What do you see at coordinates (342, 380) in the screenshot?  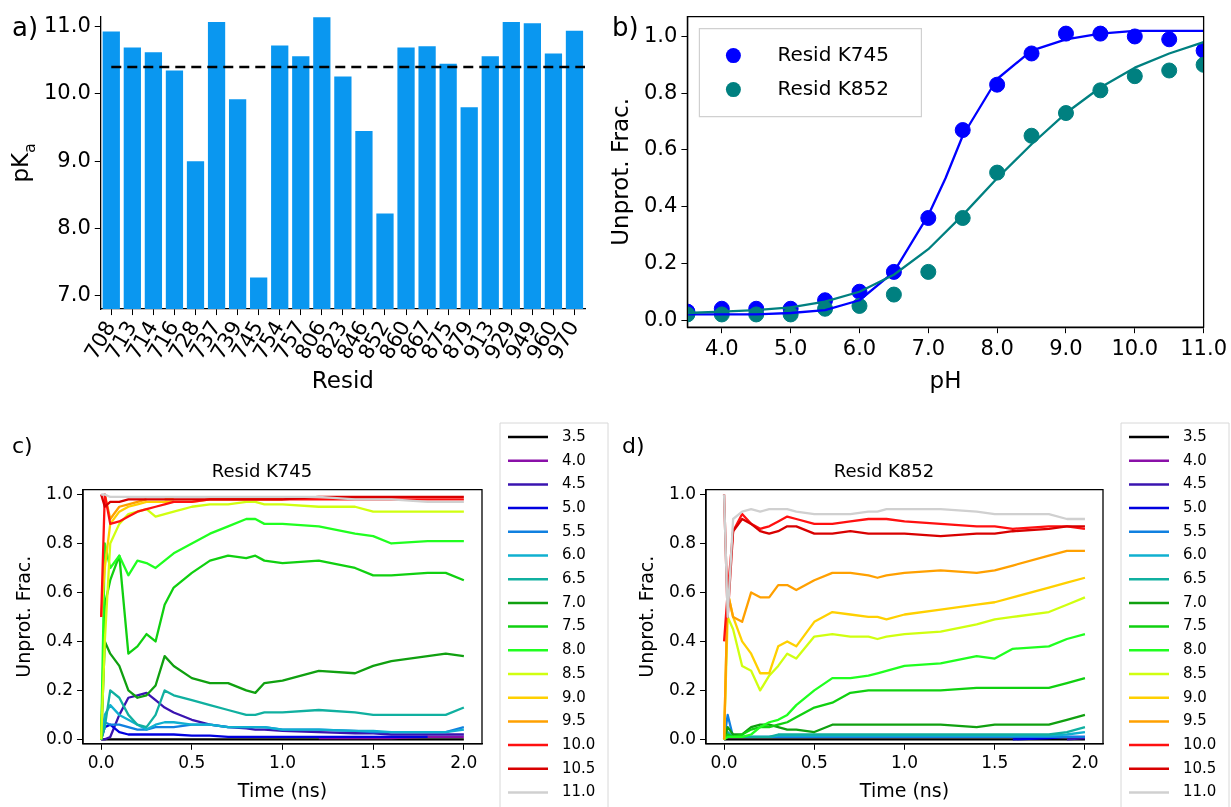 I see `x-axis-title: Resid` at bounding box center [342, 380].